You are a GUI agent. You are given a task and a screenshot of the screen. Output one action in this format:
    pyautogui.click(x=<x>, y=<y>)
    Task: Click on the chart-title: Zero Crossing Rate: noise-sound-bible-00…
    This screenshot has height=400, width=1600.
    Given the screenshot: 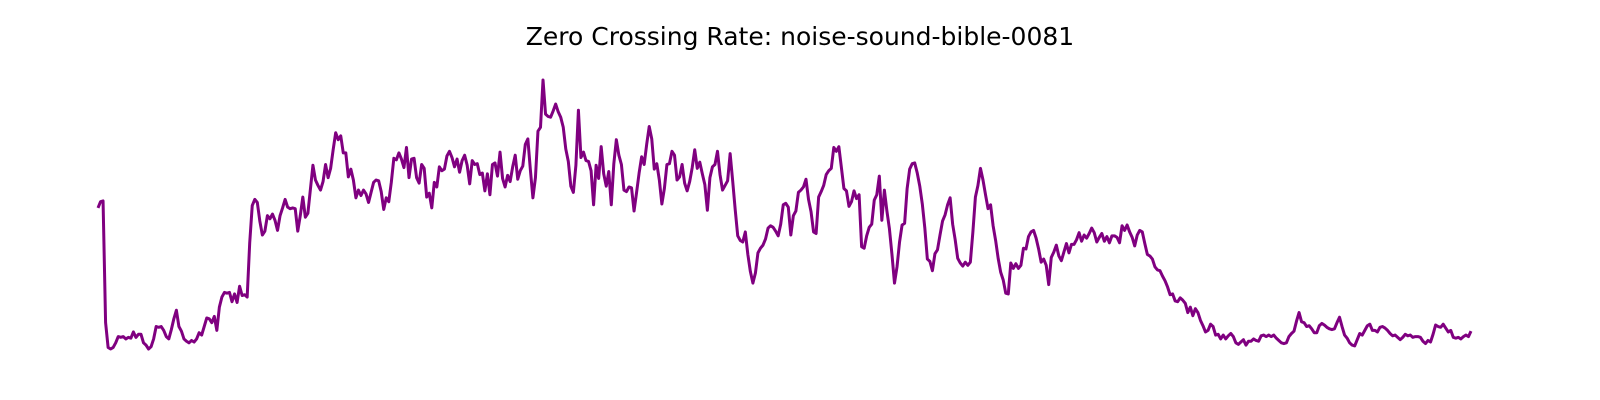 What is the action you would take?
    pyautogui.click(x=800, y=36)
    